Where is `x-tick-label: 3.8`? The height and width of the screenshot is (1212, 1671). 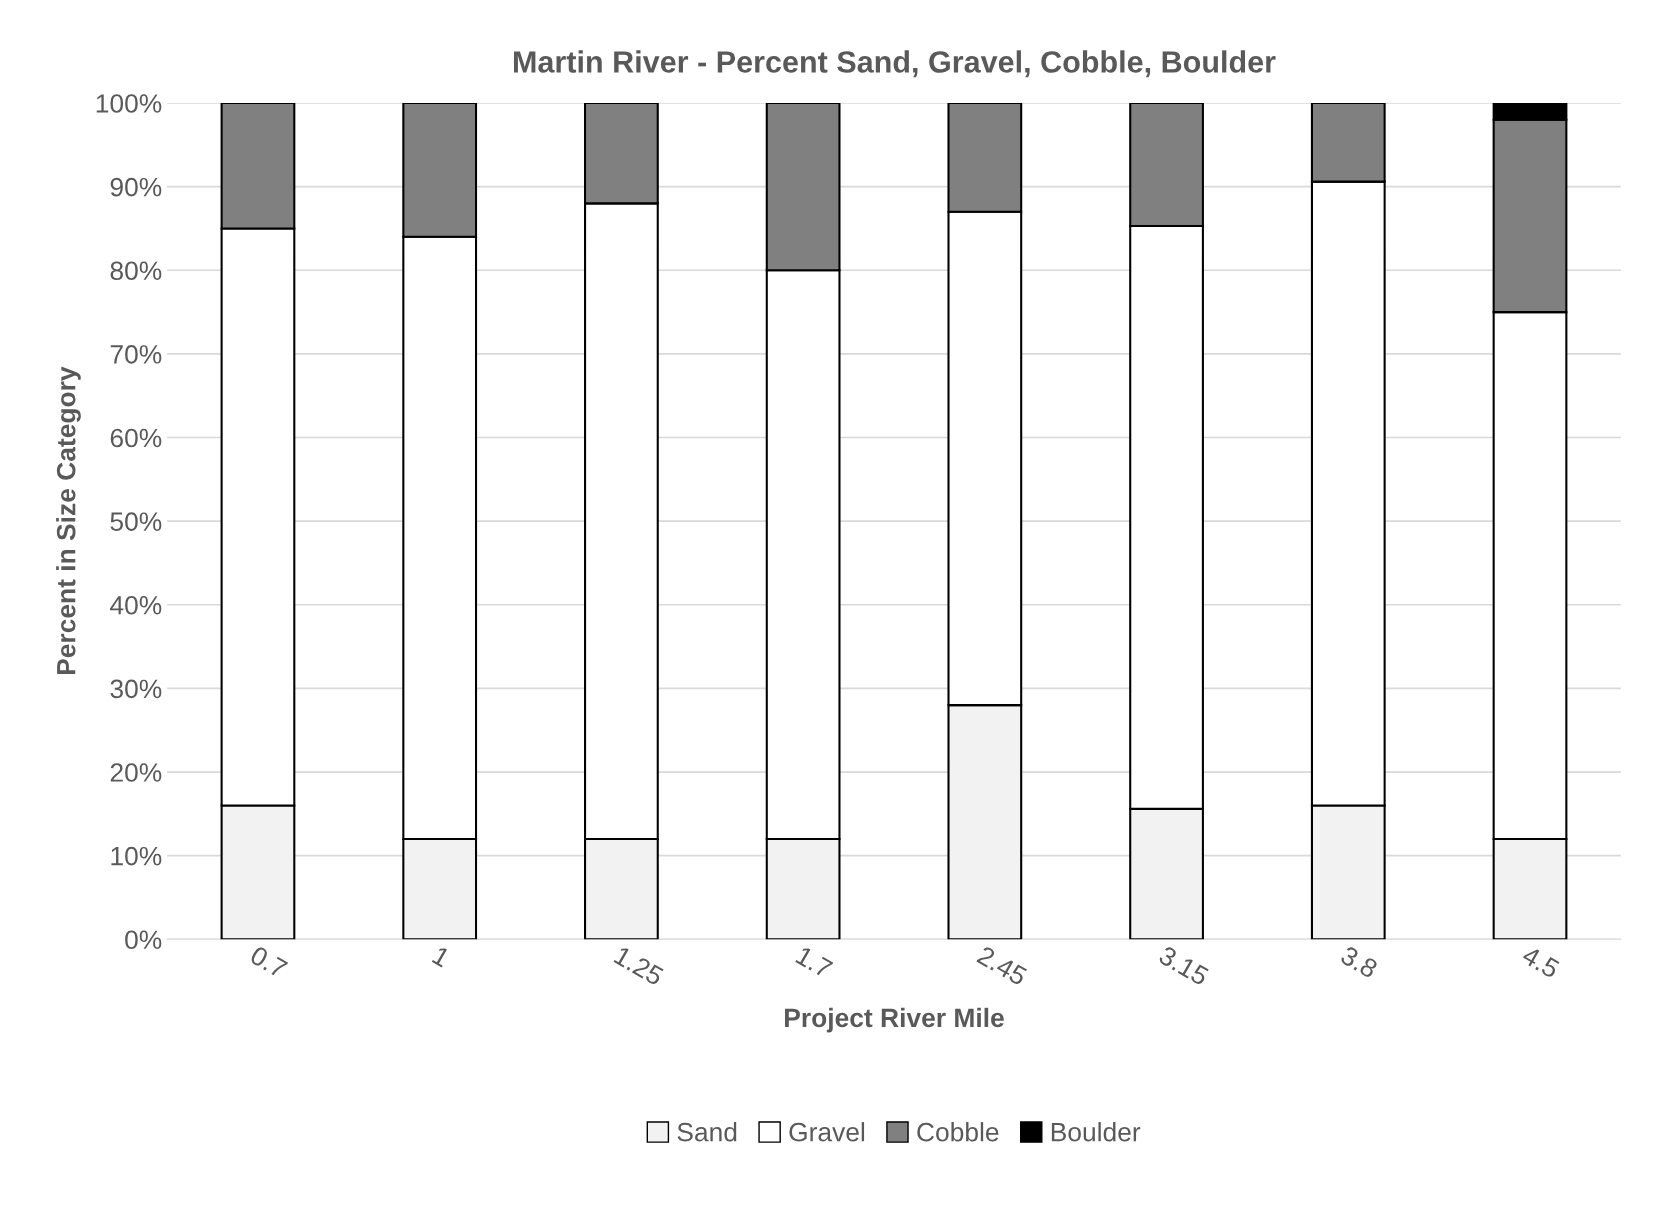 x-tick-label: 3.8 is located at coordinates (1359, 962).